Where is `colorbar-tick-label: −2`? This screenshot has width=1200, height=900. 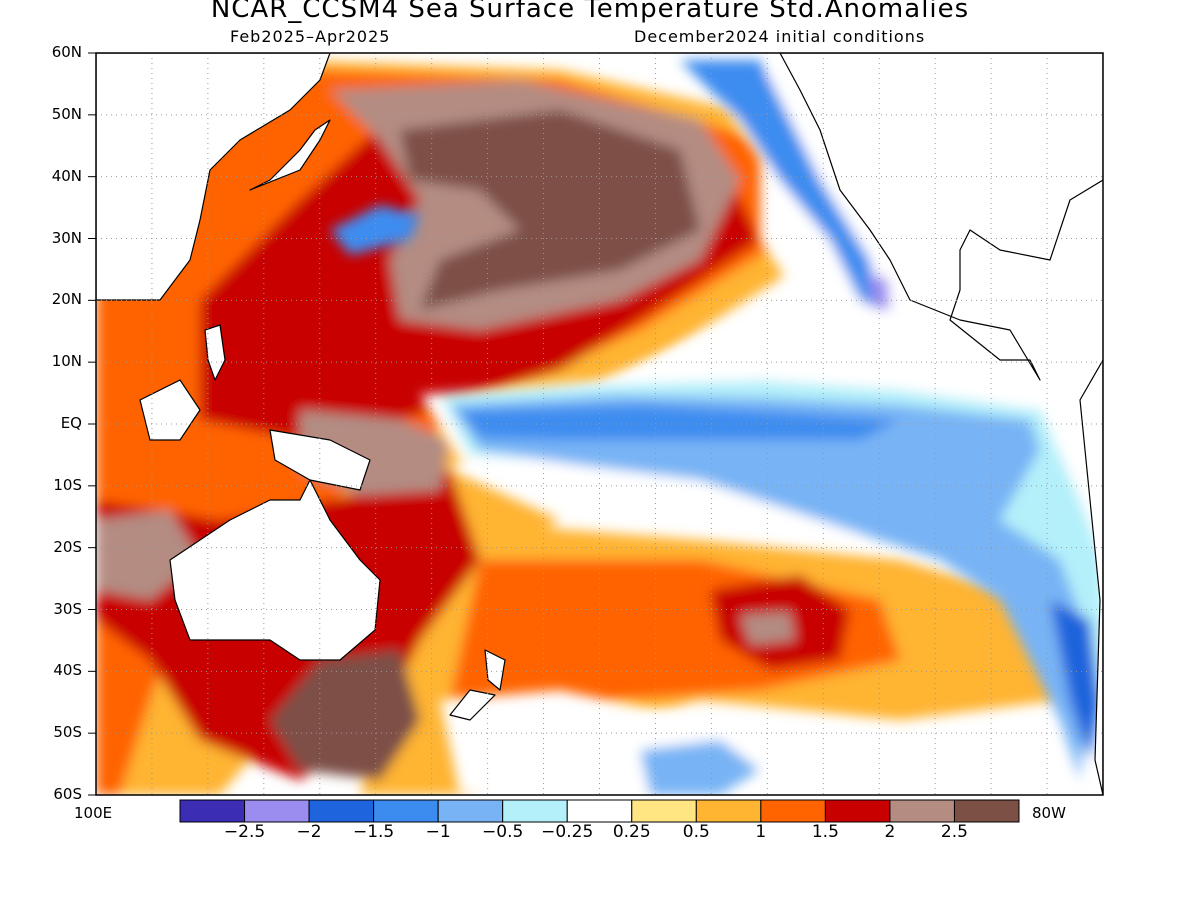
colorbar-tick-label: −2 is located at coordinates (309, 832).